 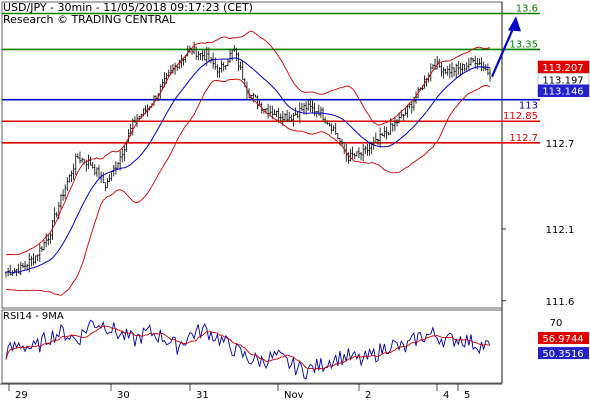 I want to click on rsi-value-label: 50.3516, so click(x=562, y=354).